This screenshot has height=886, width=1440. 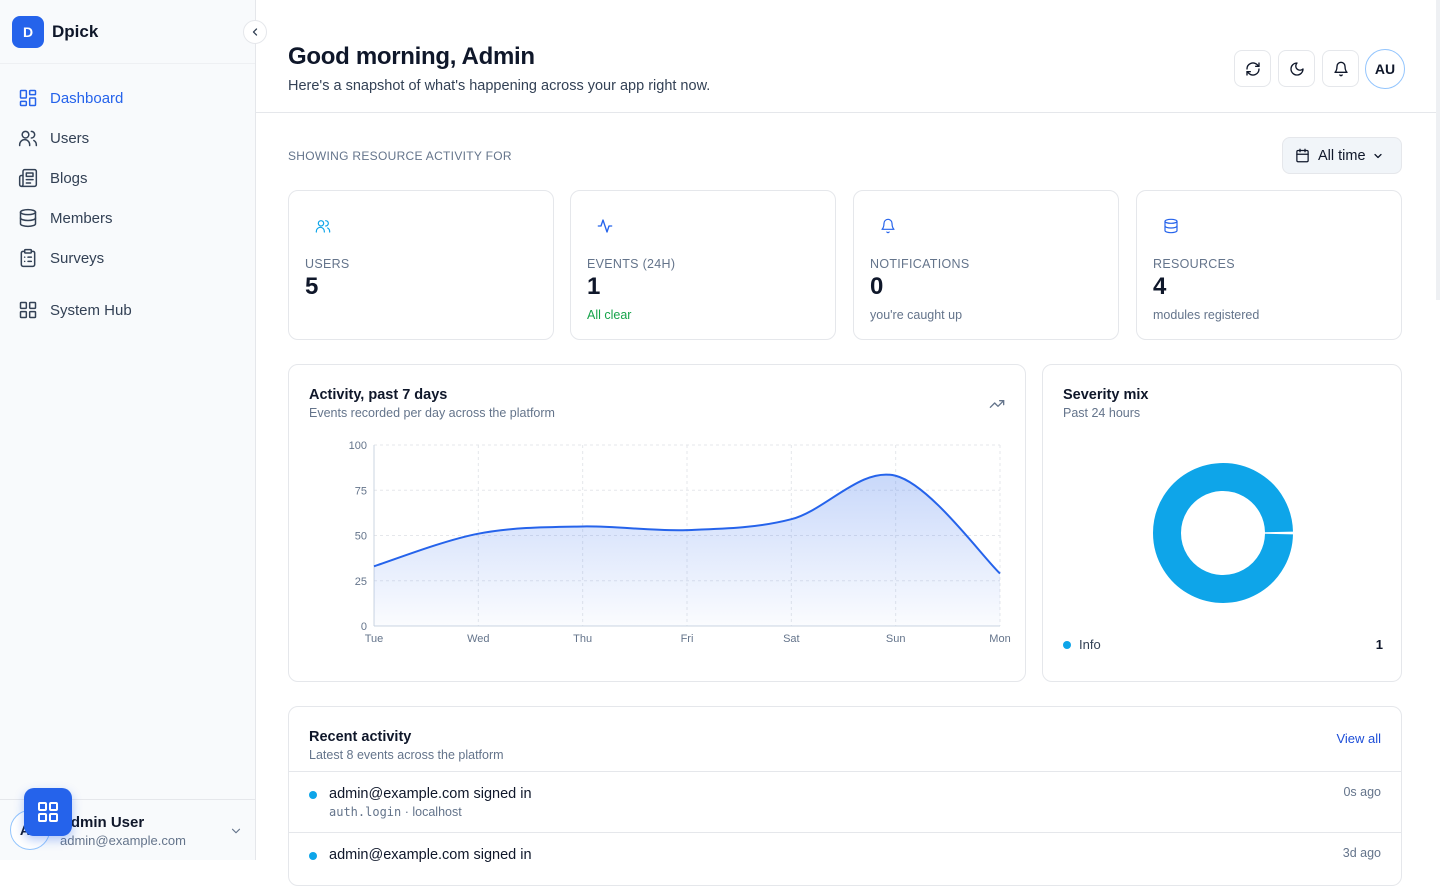 I want to click on y-tick-label: 75, so click(x=361, y=491).